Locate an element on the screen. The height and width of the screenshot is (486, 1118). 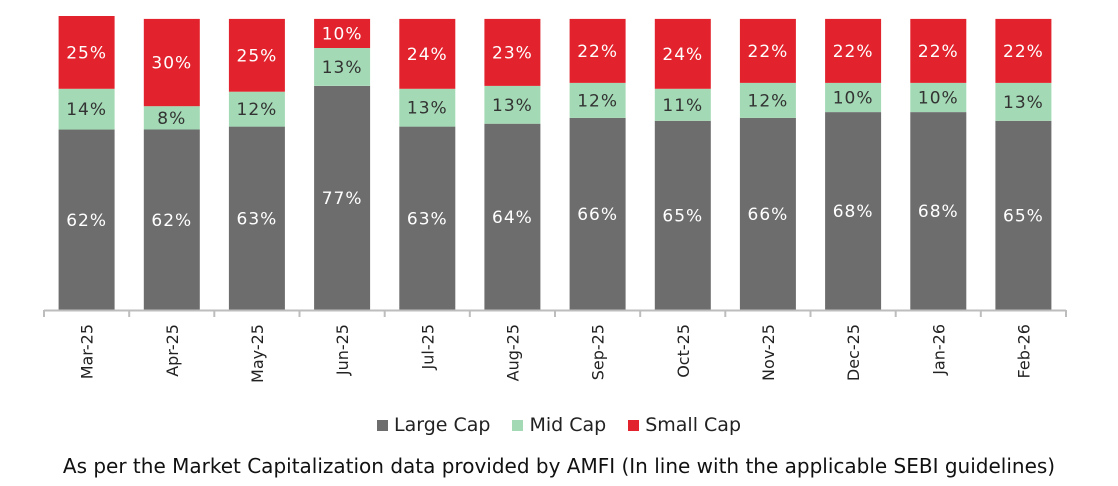
legend-item-small-cap: Small Cap is located at coordinates (684, 425).